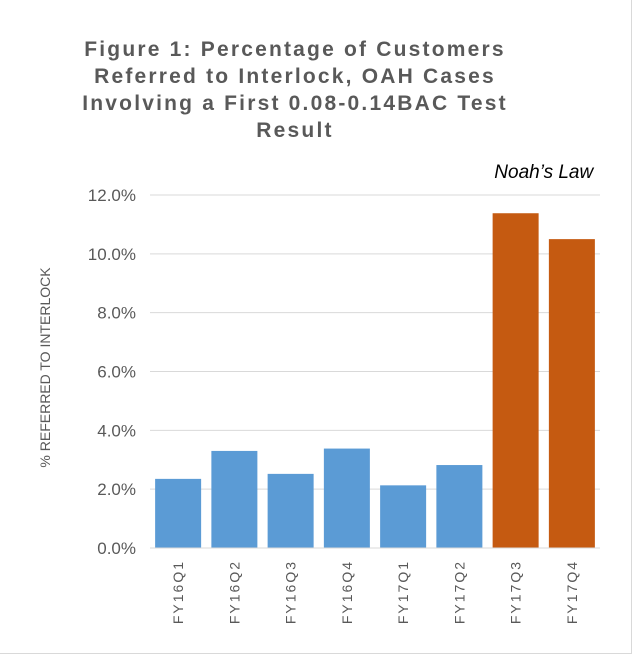 The image size is (636, 658). I want to click on bar-fy16q1, so click(178, 513).